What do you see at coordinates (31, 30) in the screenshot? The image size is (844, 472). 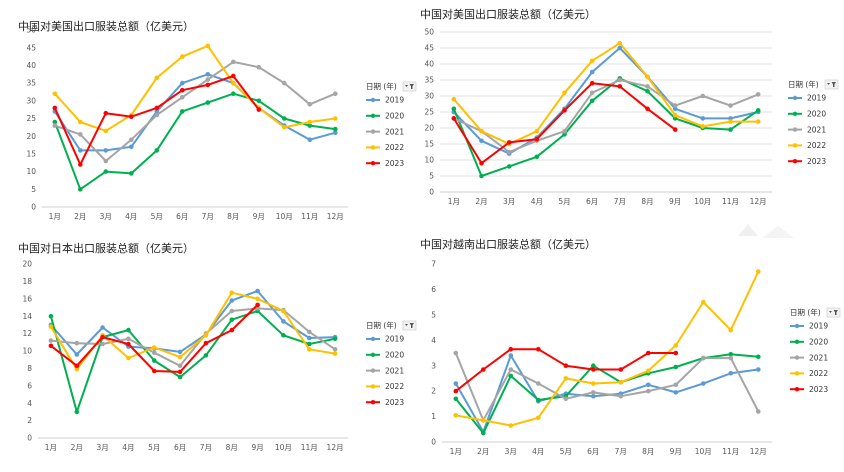 I see `y-tick-label: 50` at bounding box center [31, 30].